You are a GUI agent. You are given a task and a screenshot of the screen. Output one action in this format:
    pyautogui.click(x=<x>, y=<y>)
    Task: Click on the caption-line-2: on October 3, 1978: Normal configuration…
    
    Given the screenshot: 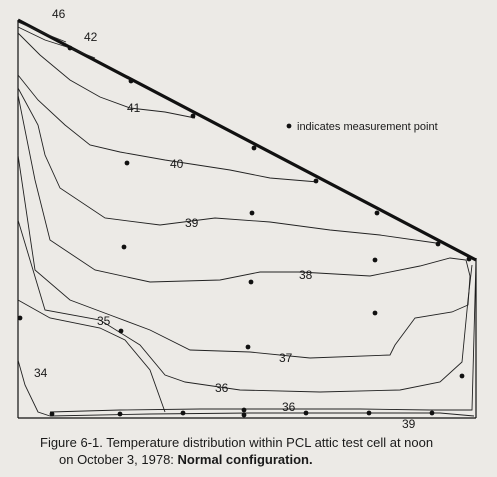 What is the action you would take?
    pyautogui.click(x=265, y=459)
    